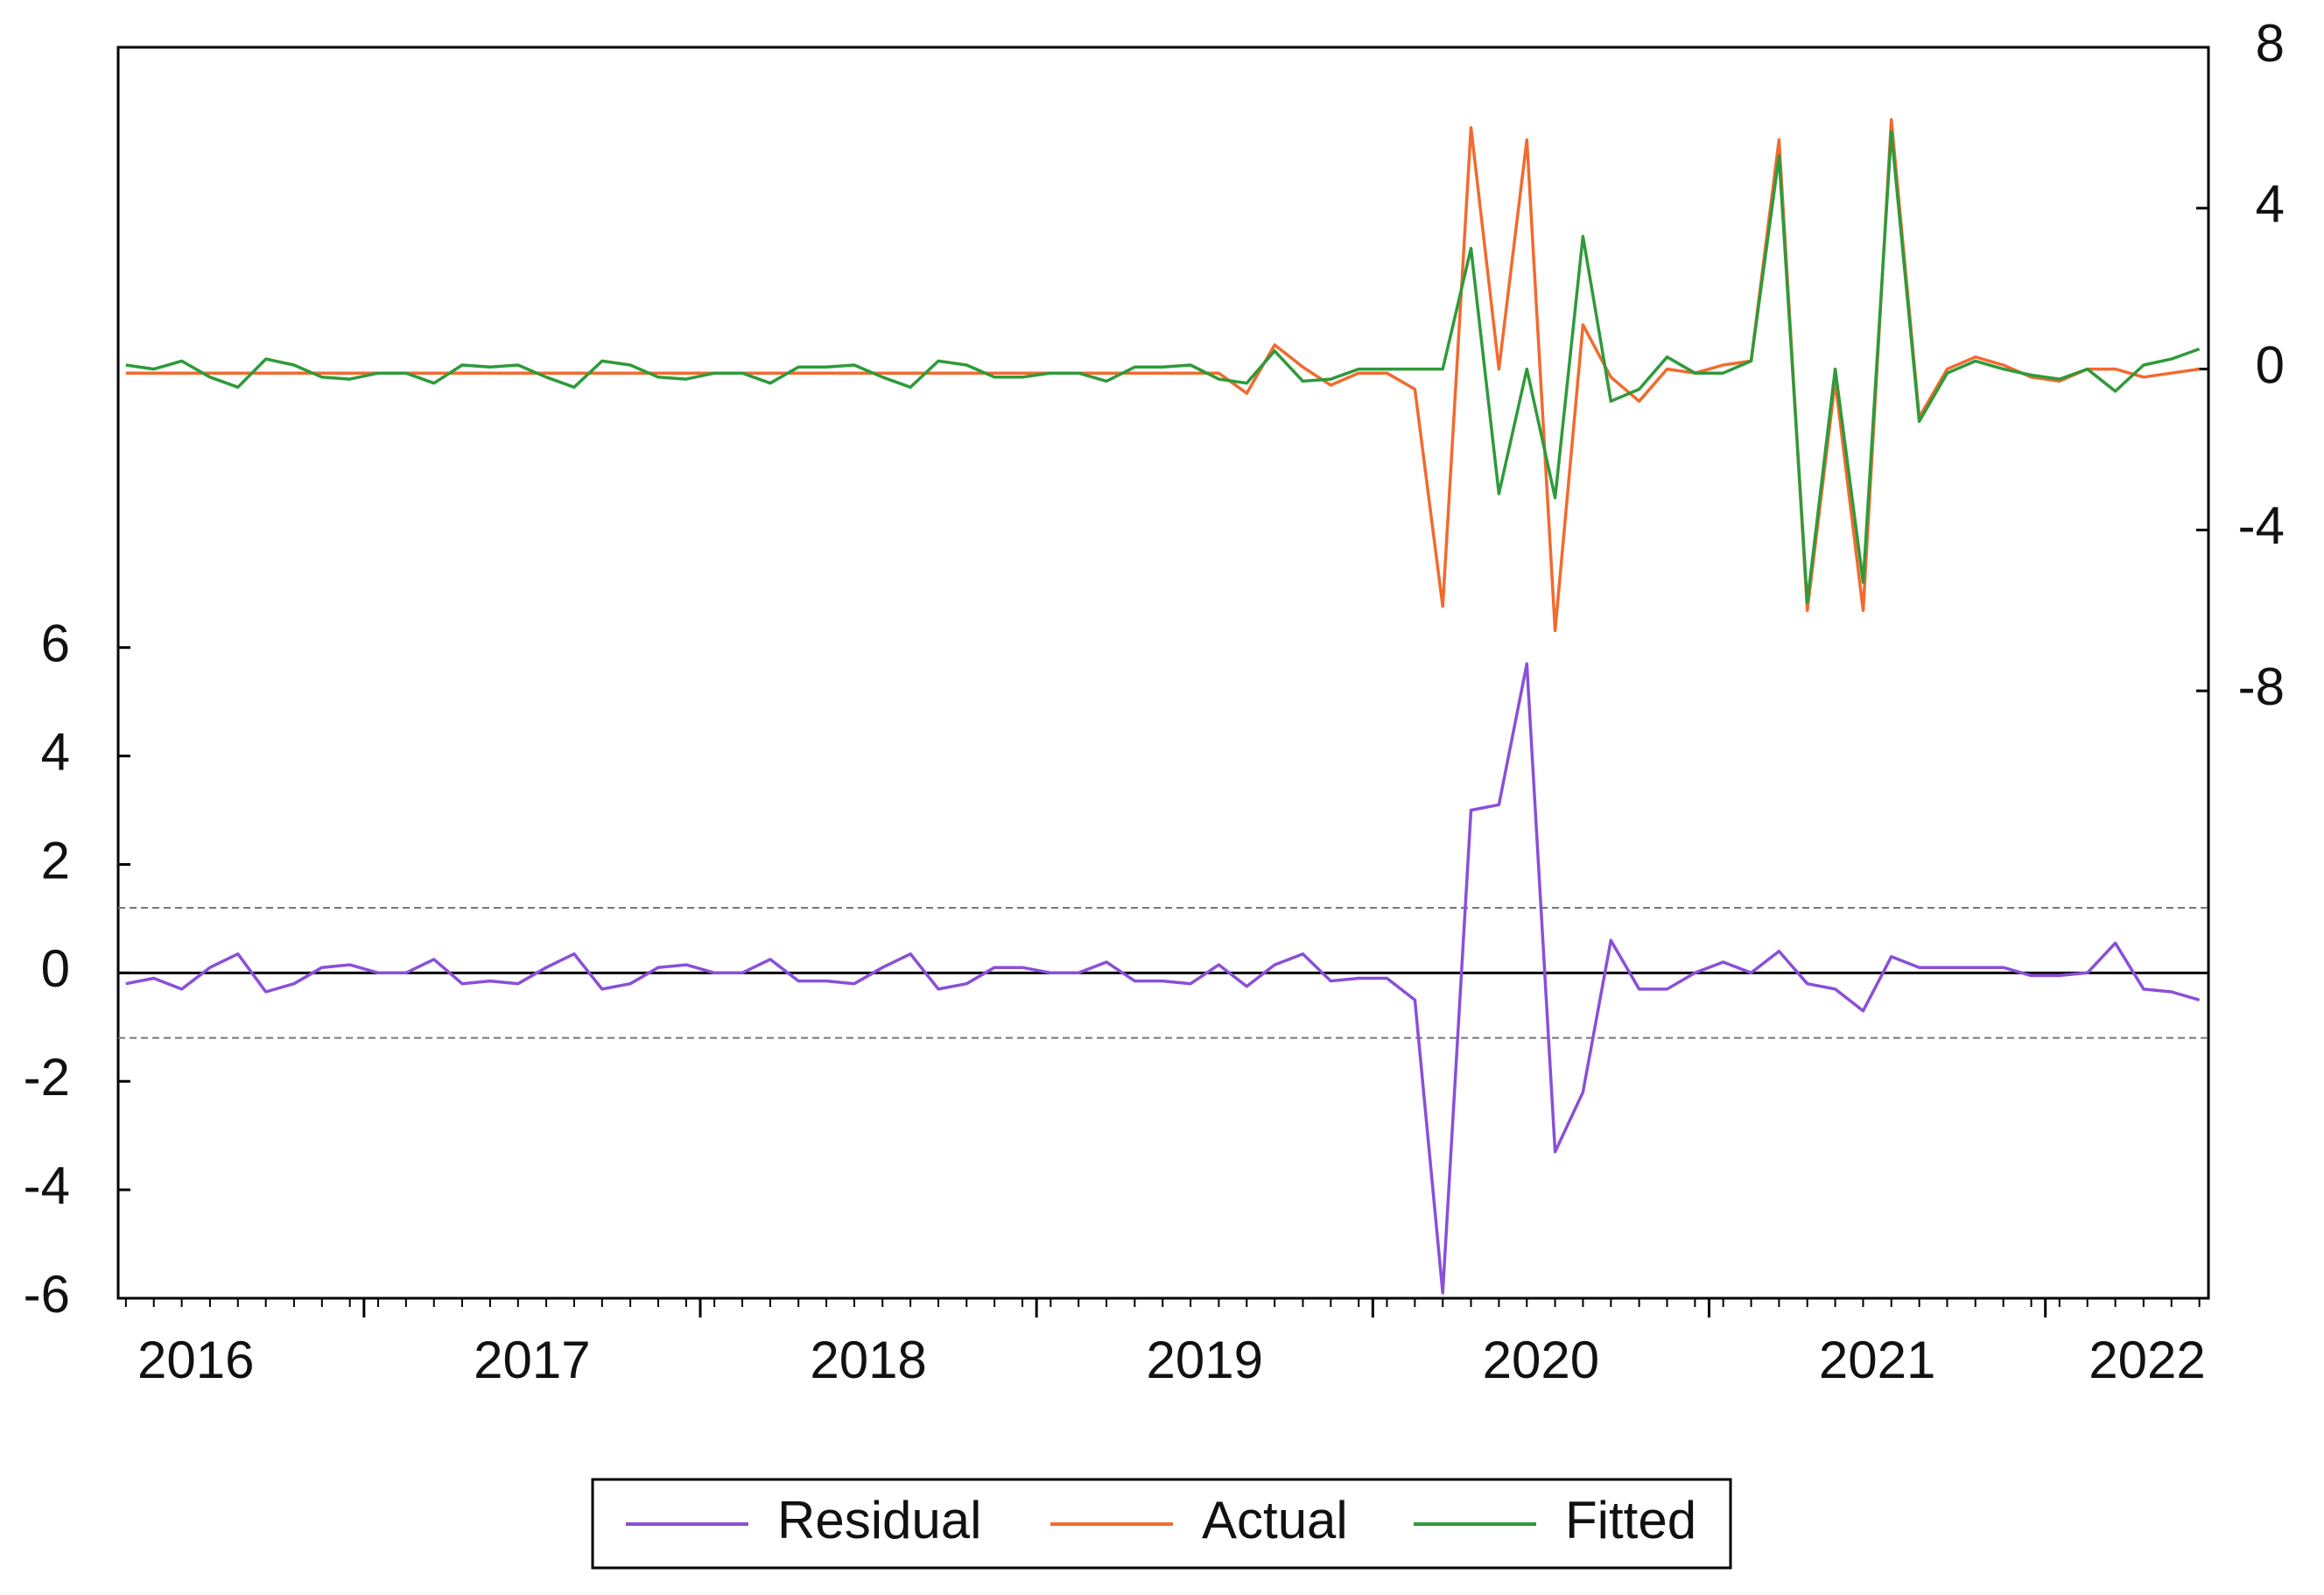 This screenshot has width=2324, height=1595. What do you see at coordinates (56, 751) in the screenshot?
I see `y-tick-label: 4` at bounding box center [56, 751].